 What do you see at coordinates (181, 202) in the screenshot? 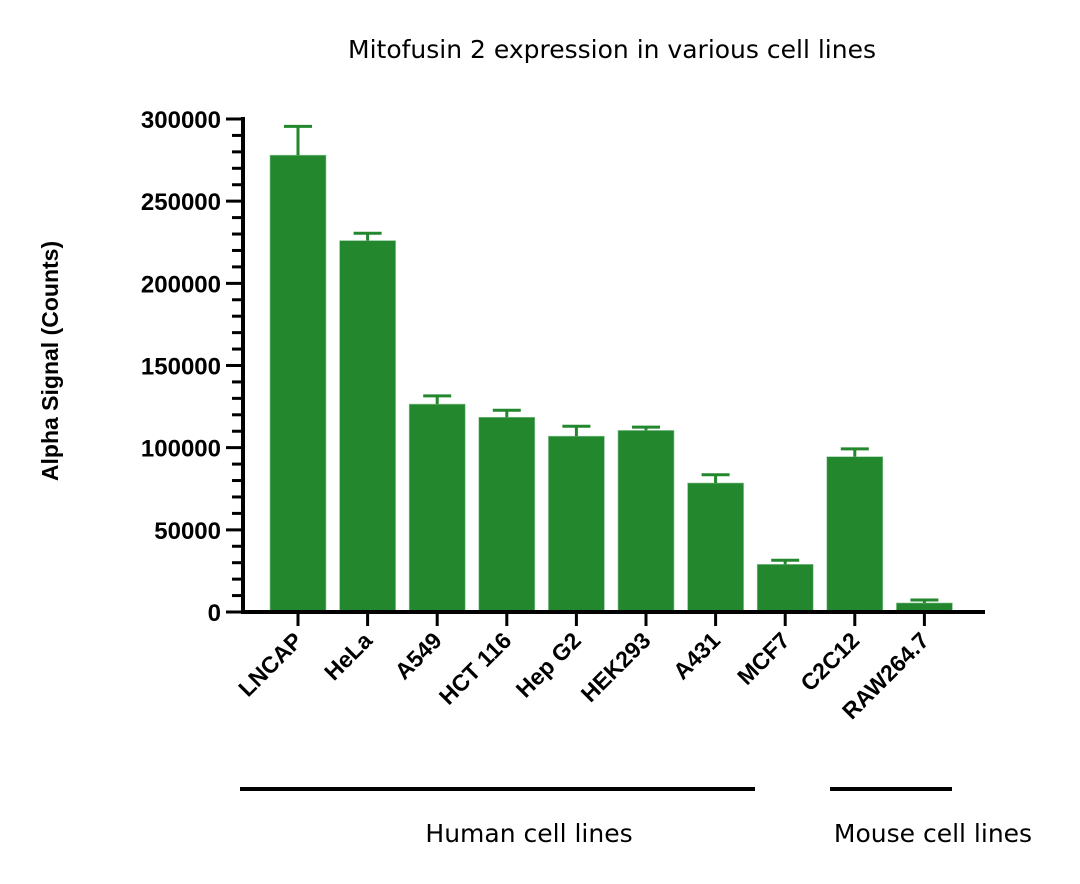
I see `y-tick-label: 250000` at bounding box center [181, 202].